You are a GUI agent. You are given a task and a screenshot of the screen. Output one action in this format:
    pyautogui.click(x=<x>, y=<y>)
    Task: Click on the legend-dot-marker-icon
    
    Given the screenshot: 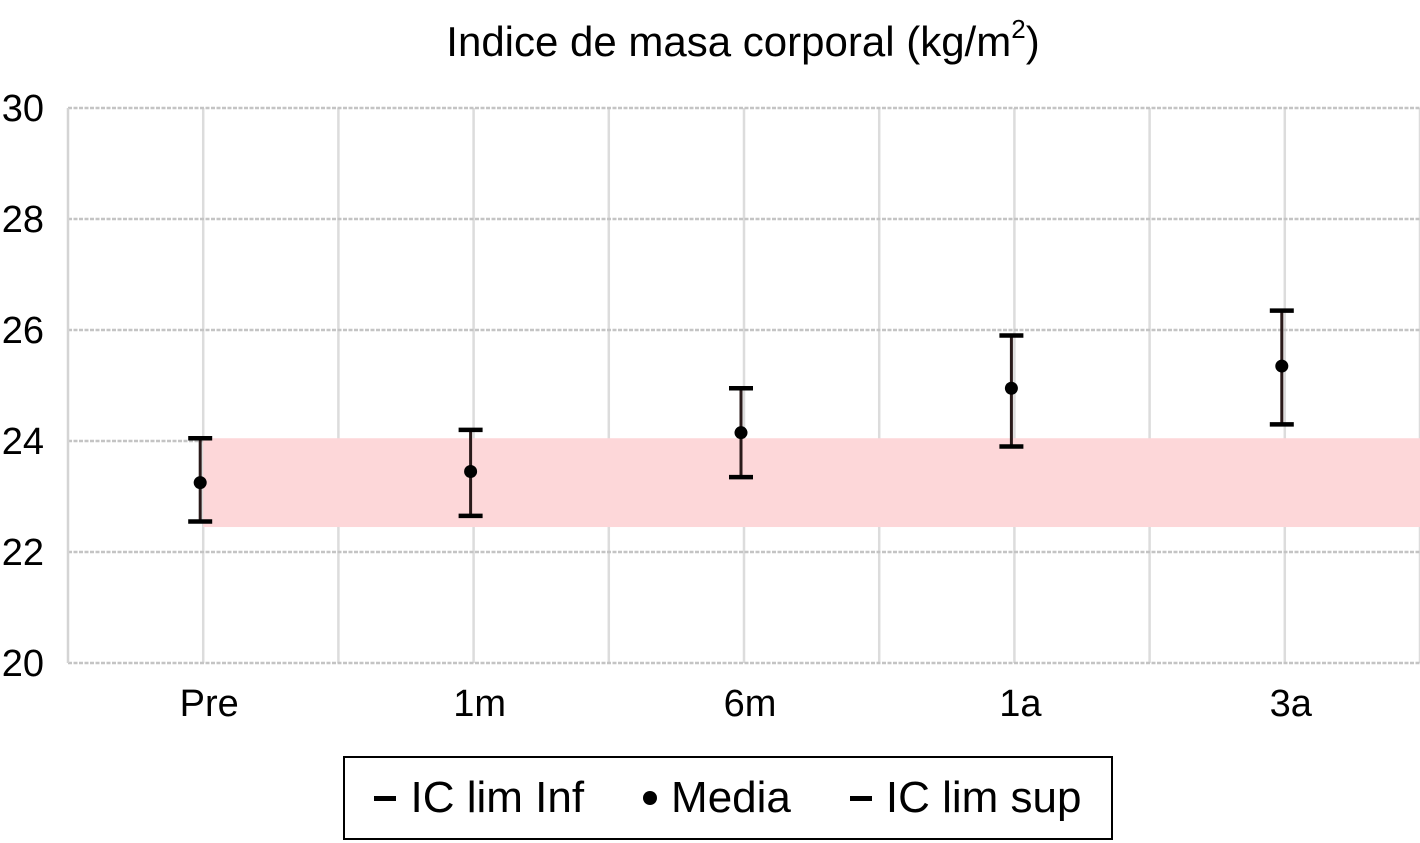 What is the action you would take?
    pyautogui.click(x=650, y=798)
    